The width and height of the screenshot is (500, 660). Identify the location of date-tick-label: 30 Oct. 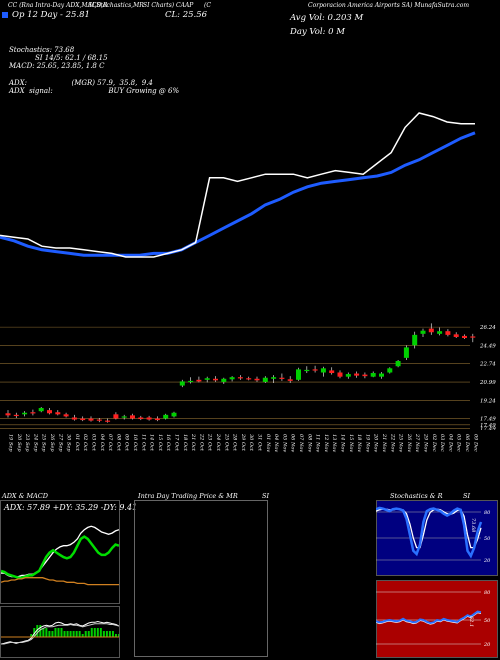
(251, 443).